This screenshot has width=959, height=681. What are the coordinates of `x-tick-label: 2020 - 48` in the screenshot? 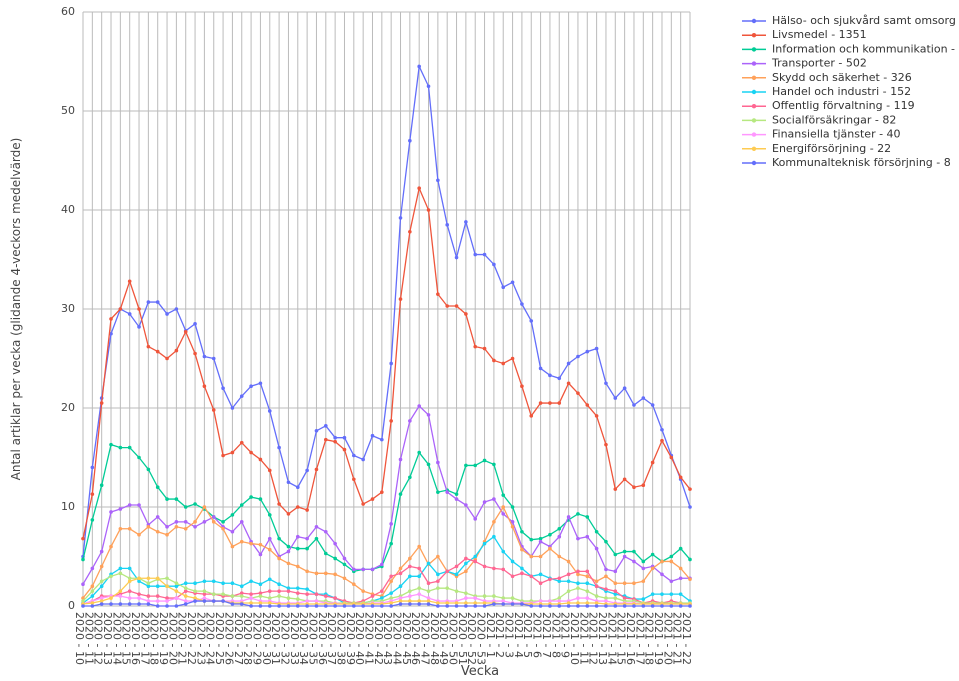 It's located at (434, 638).